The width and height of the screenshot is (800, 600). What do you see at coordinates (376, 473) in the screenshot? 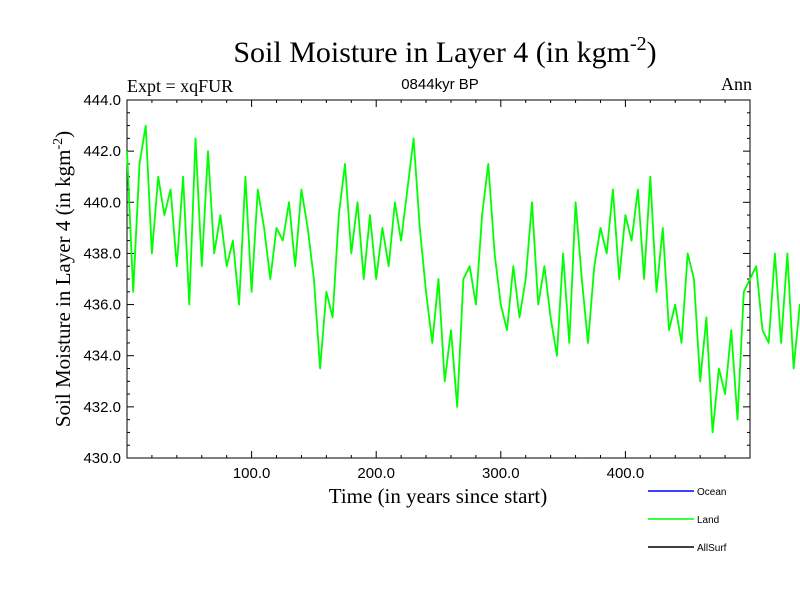
I see `x-tick-label: 200.0` at bounding box center [376, 473].